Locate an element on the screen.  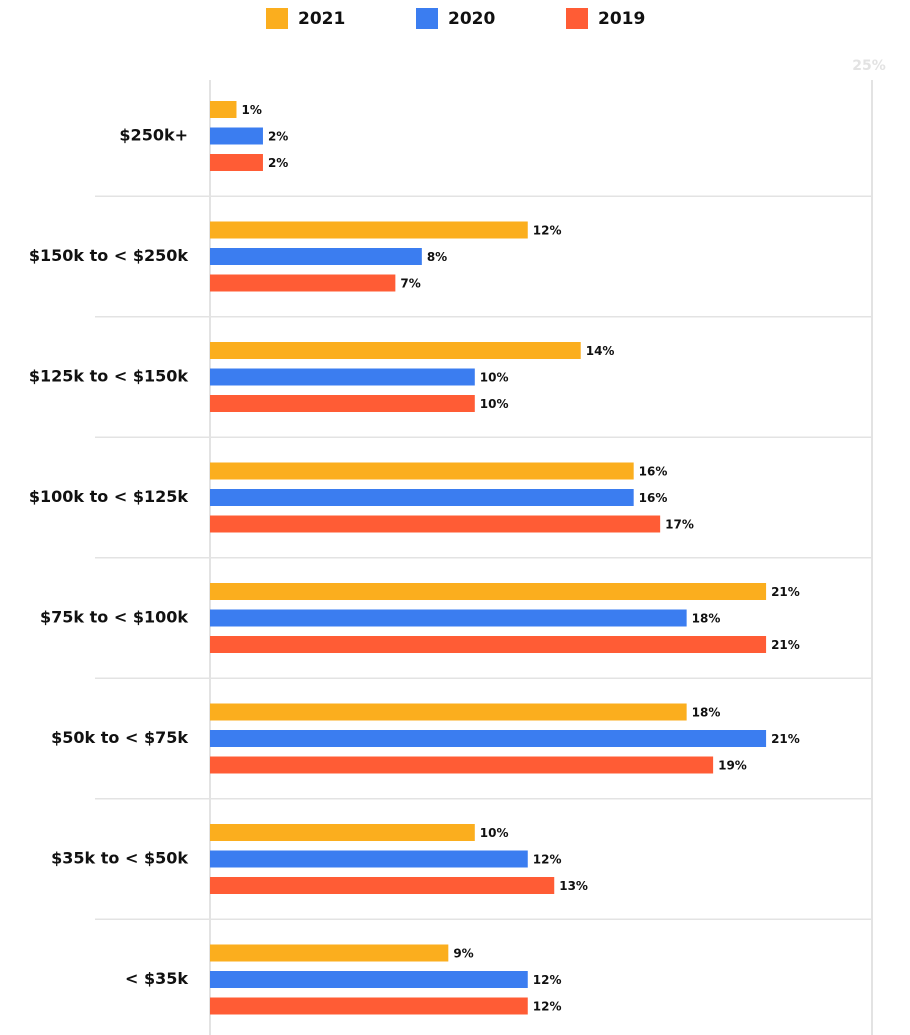
legend-label: 2020 is located at coordinates (471, 19).